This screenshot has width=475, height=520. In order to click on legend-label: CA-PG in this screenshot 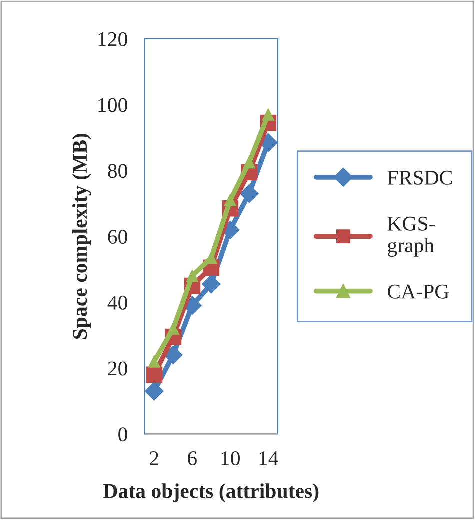, I will do `click(419, 291)`.